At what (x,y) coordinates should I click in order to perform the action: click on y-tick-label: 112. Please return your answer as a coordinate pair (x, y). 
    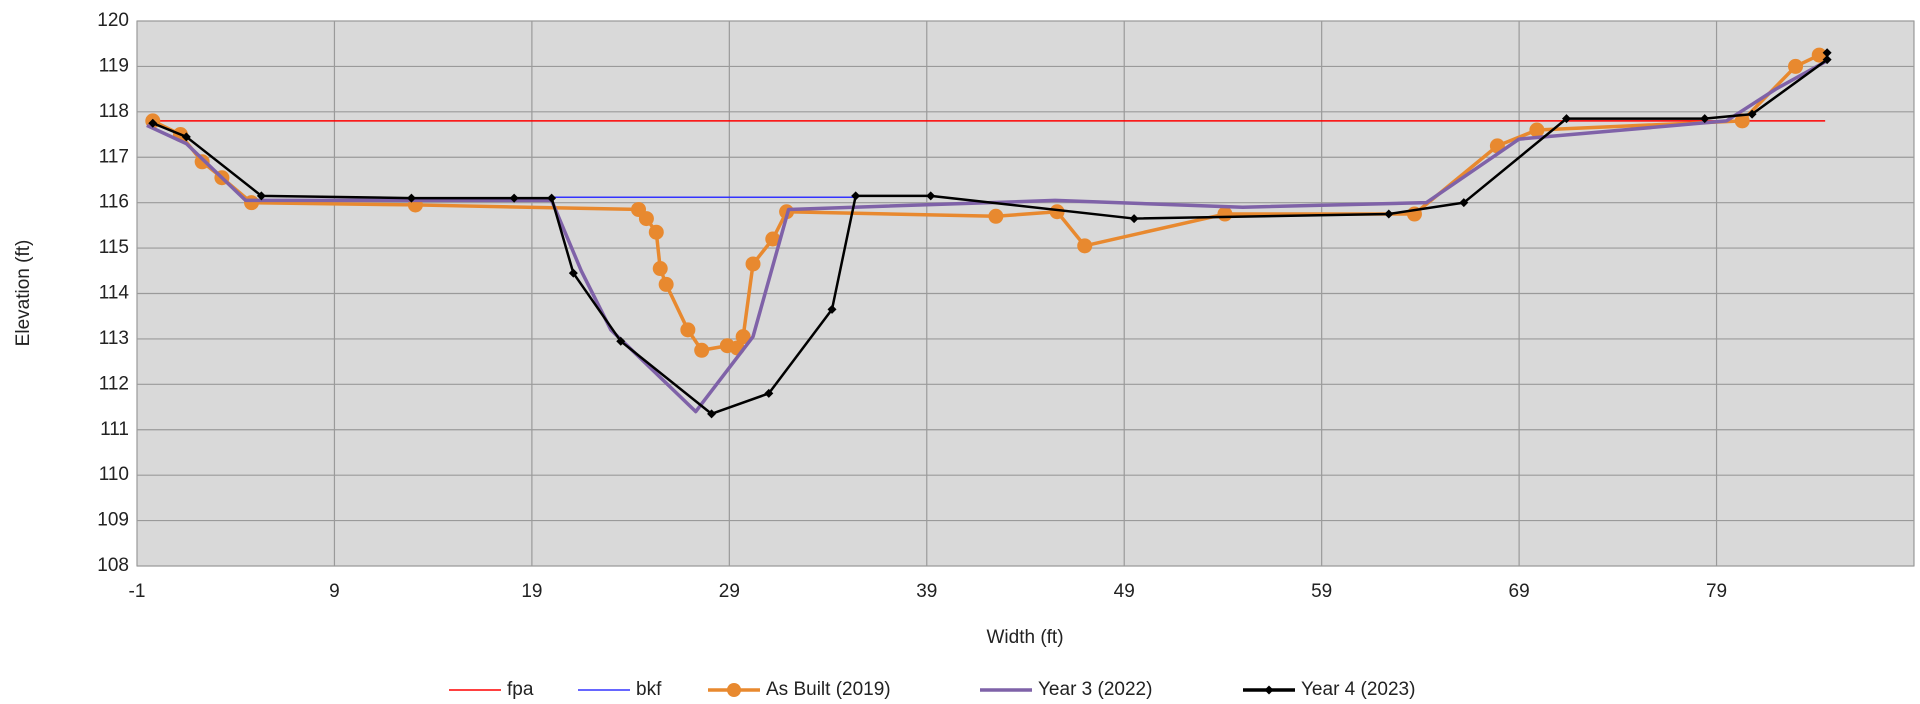
    Looking at the image, I should click on (114, 383).